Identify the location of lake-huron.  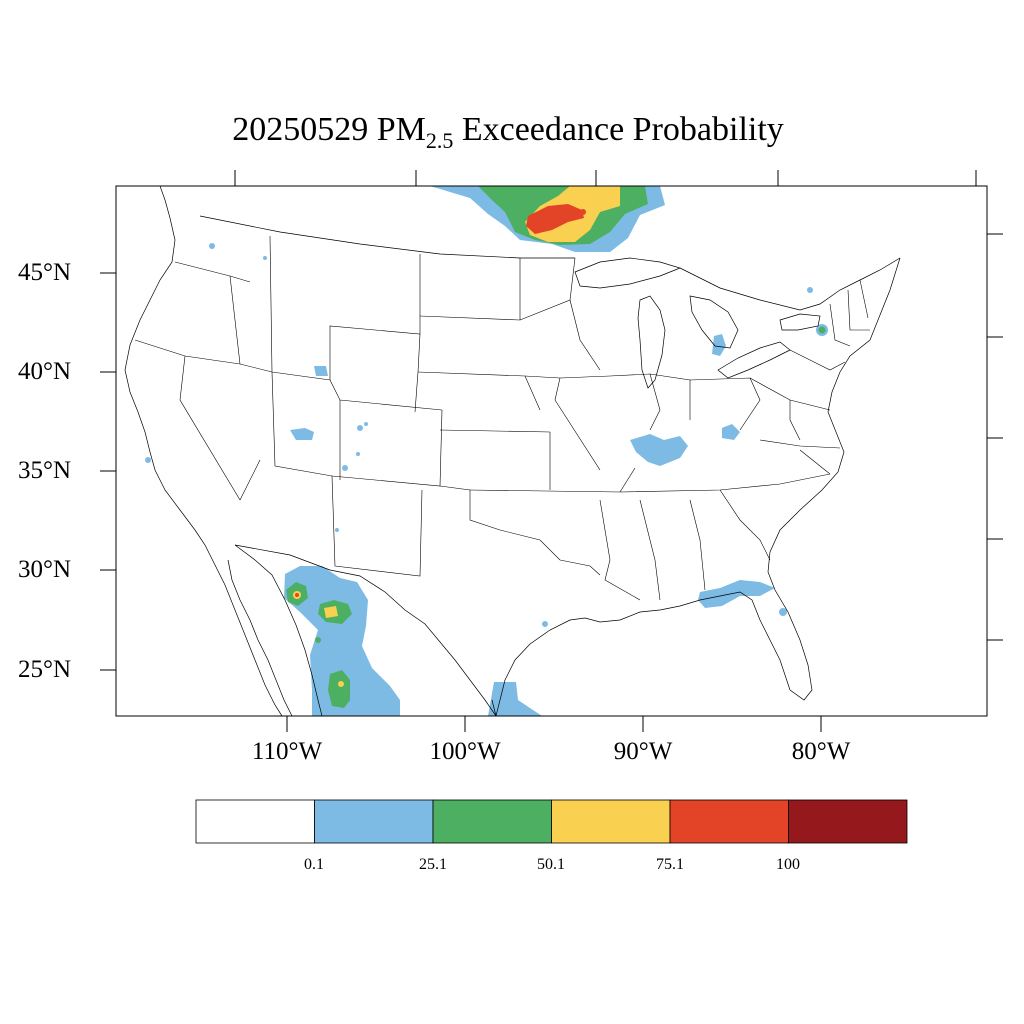
(714, 322).